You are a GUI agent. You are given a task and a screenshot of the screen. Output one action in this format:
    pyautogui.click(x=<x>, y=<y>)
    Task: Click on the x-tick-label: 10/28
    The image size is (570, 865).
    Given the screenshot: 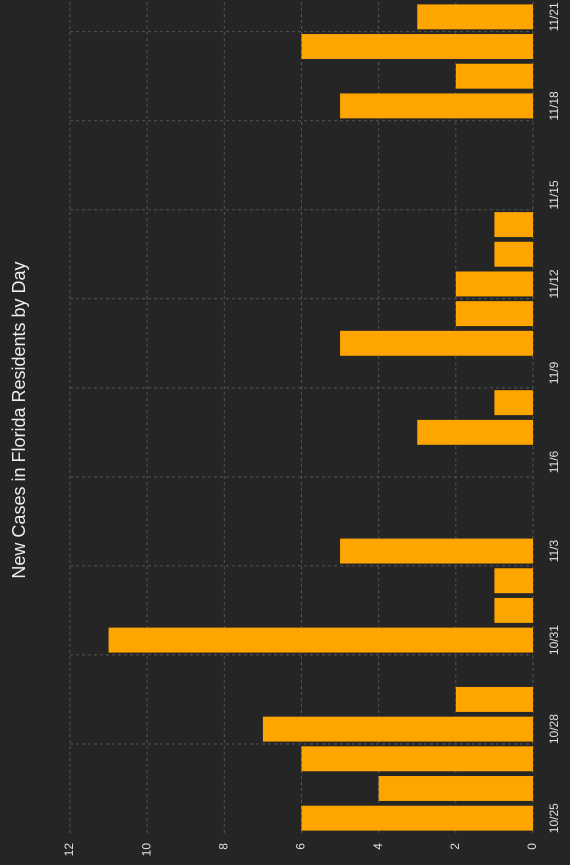 What is the action you would take?
    pyautogui.click(x=554, y=729)
    